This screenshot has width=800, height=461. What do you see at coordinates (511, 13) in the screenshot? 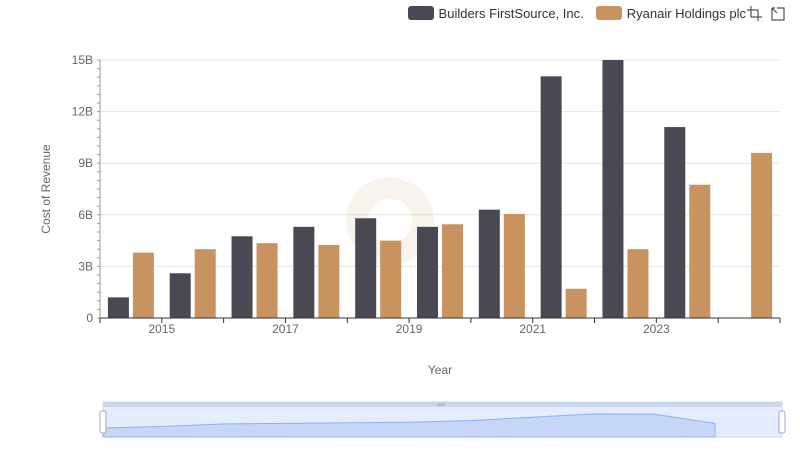
I see `legend-label-builders-firstsource: Builders FirstSource, Inc.` at bounding box center [511, 13].